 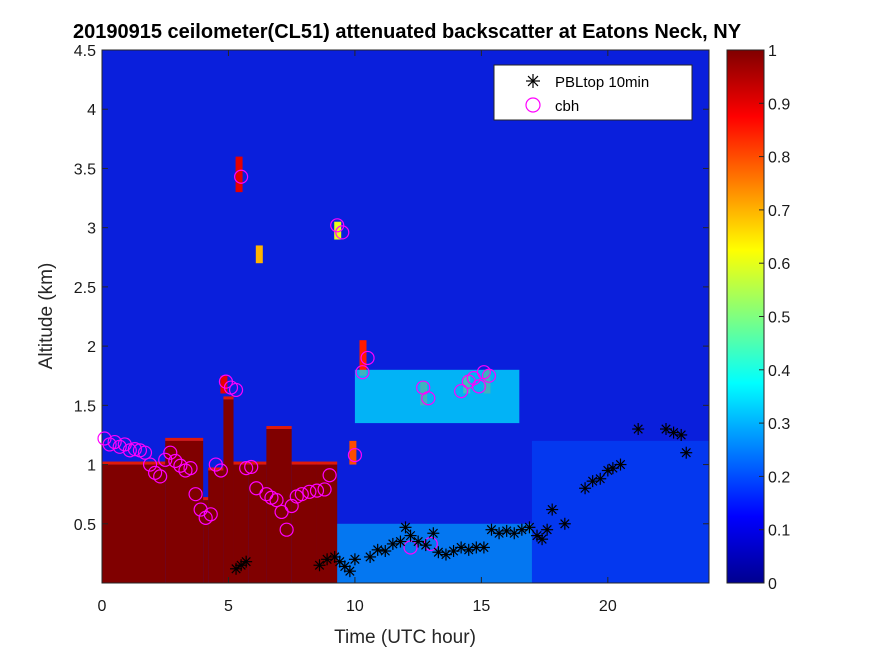 What do you see at coordinates (85, 288) in the screenshot?
I see `y-tick-label-4: 2.5` at bounding box center [85, 288].